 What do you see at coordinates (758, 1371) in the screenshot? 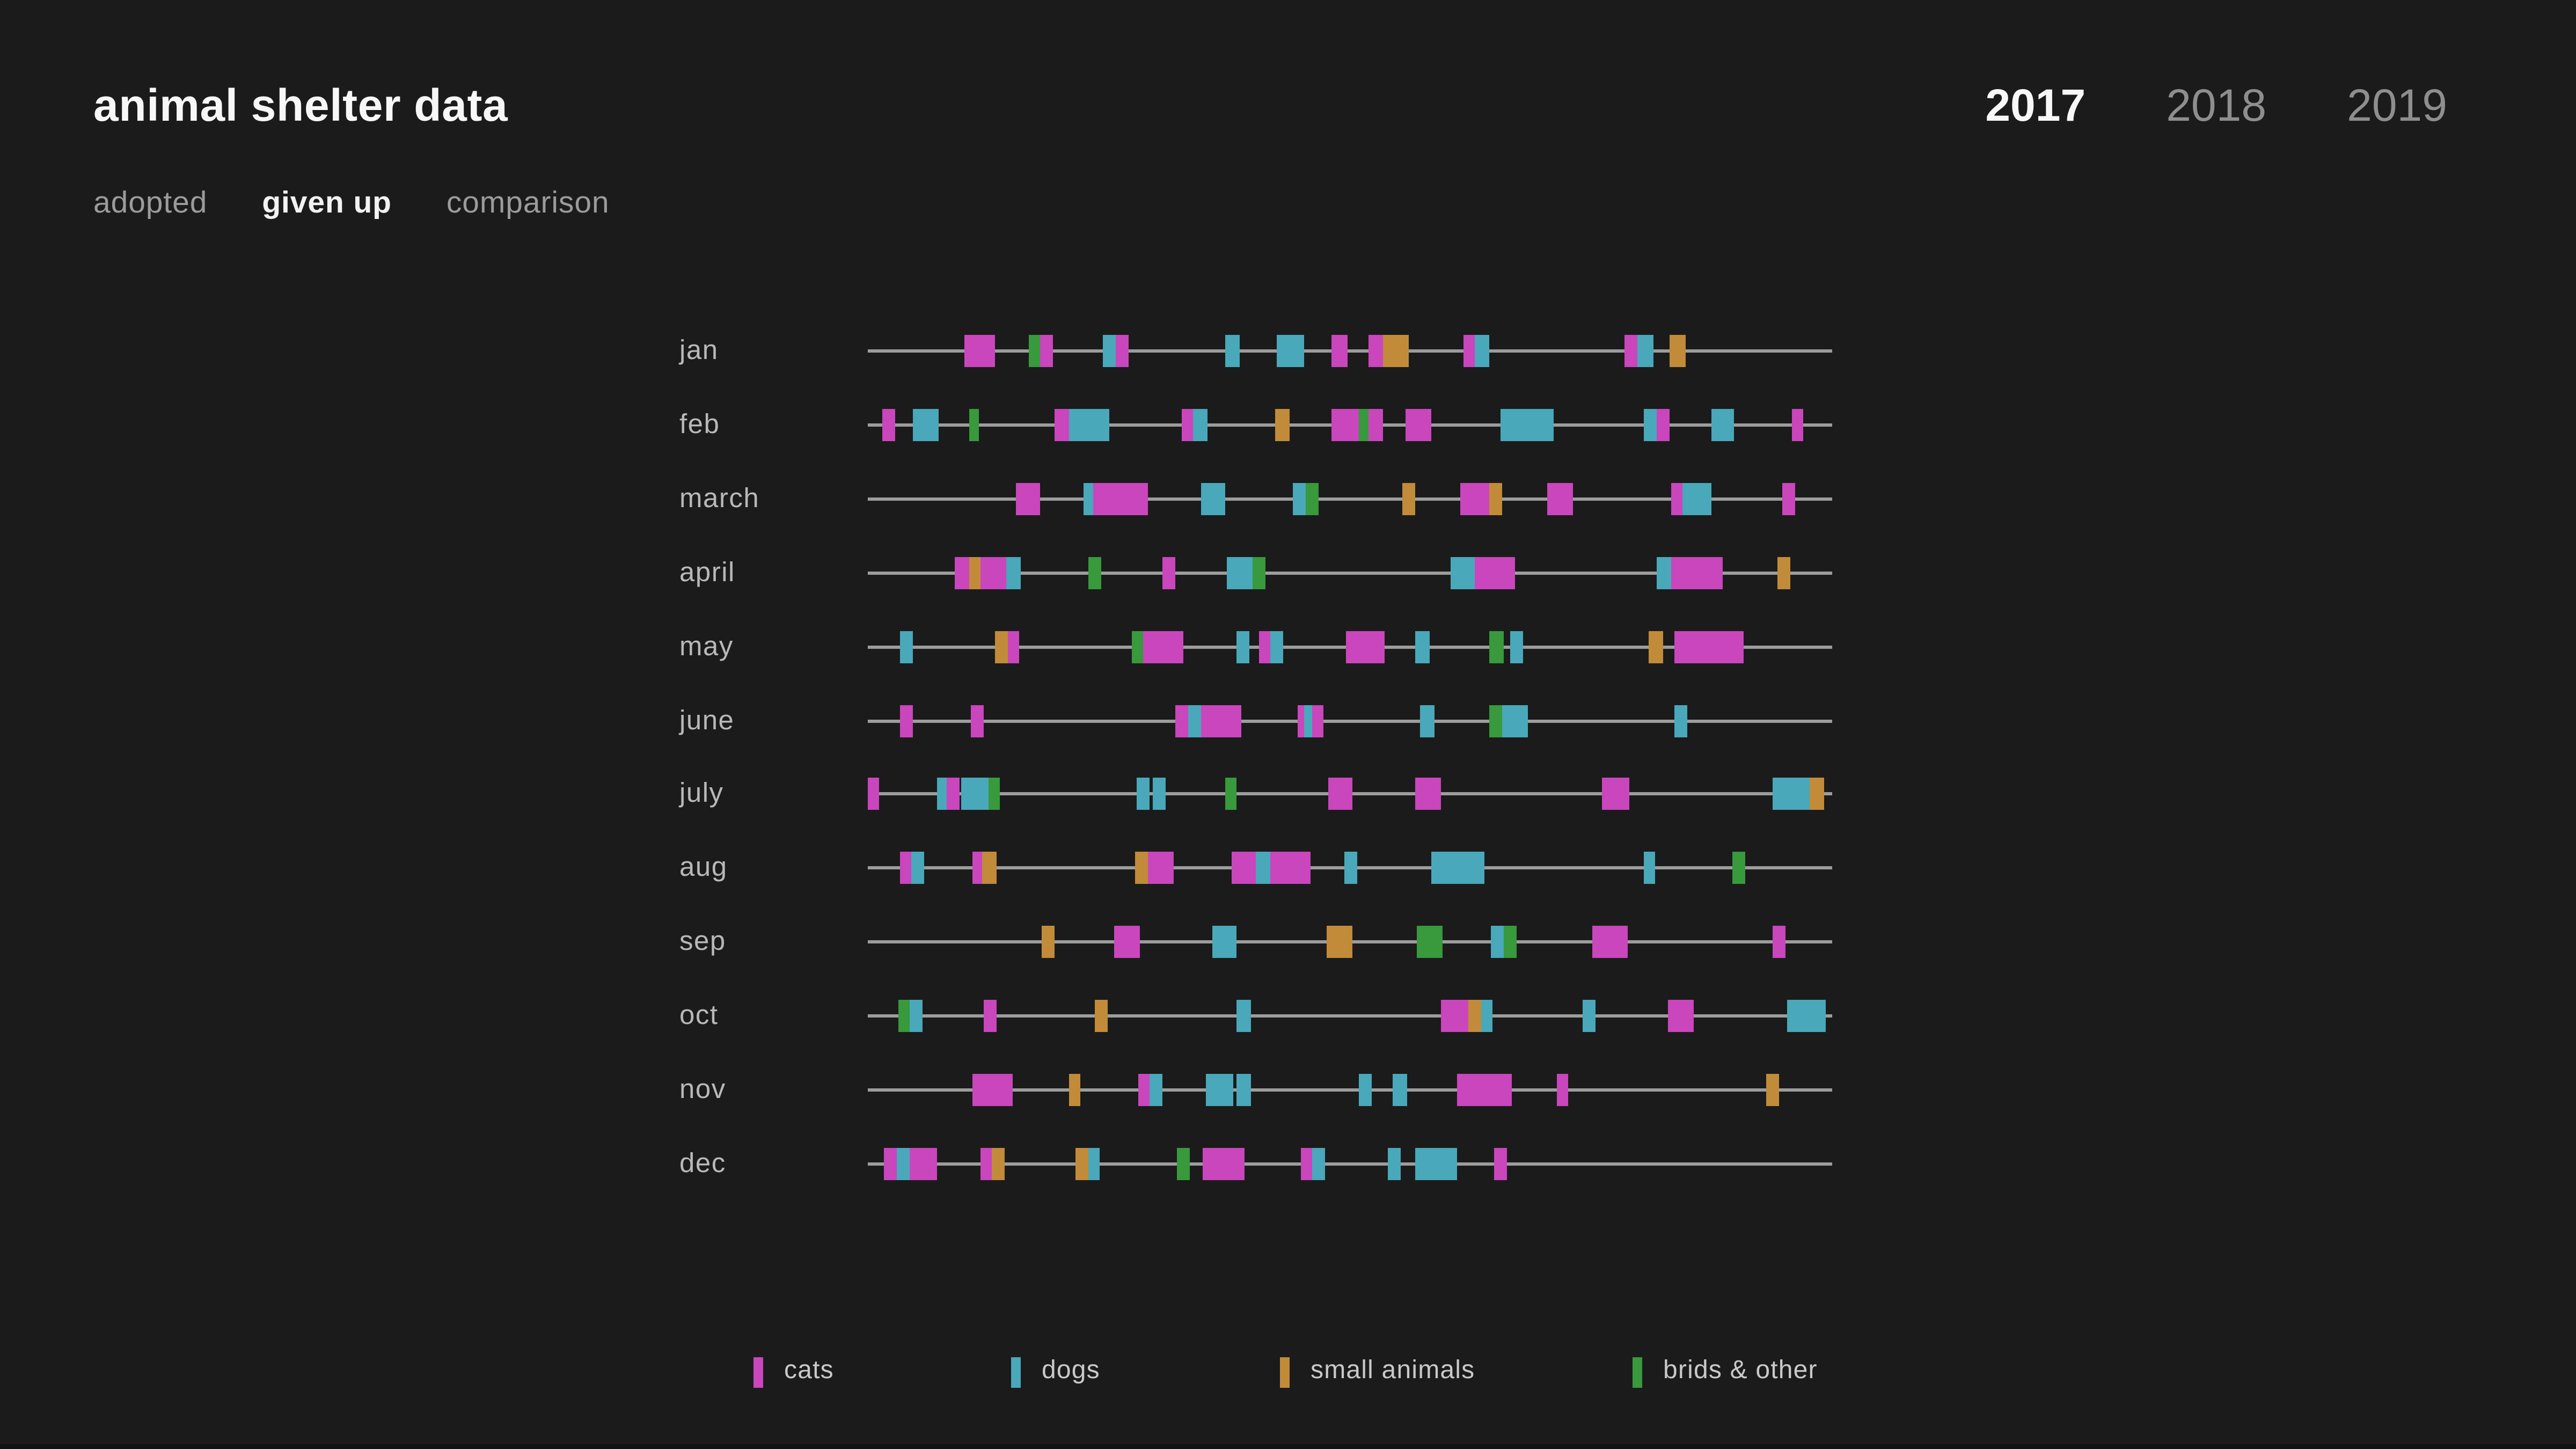
I see `legend-marker-cats-icon` at bounding box center [758, 1371].